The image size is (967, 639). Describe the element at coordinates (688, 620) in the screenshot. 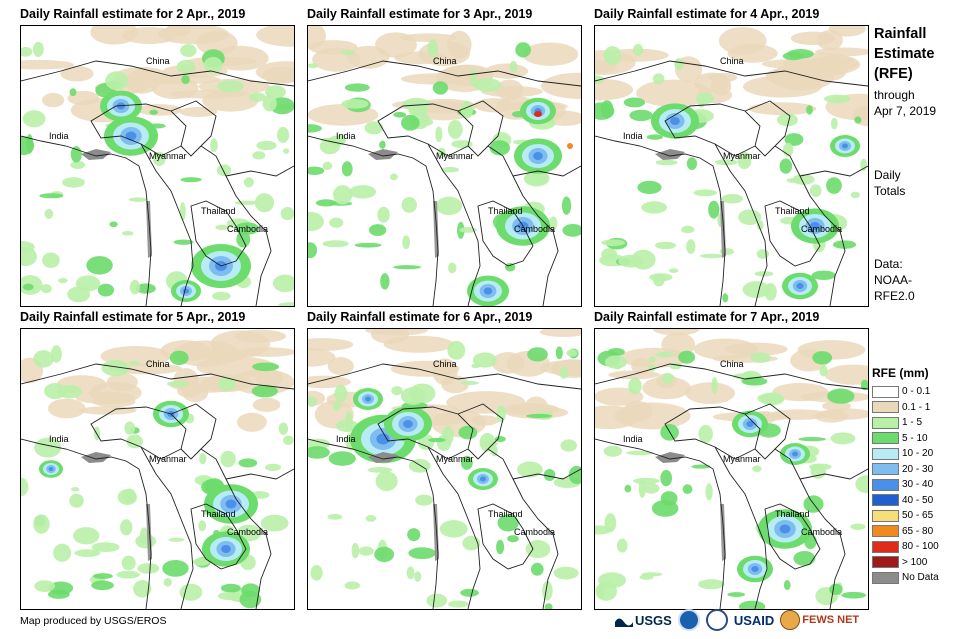

I see `noaa-logo-icon` at that location.